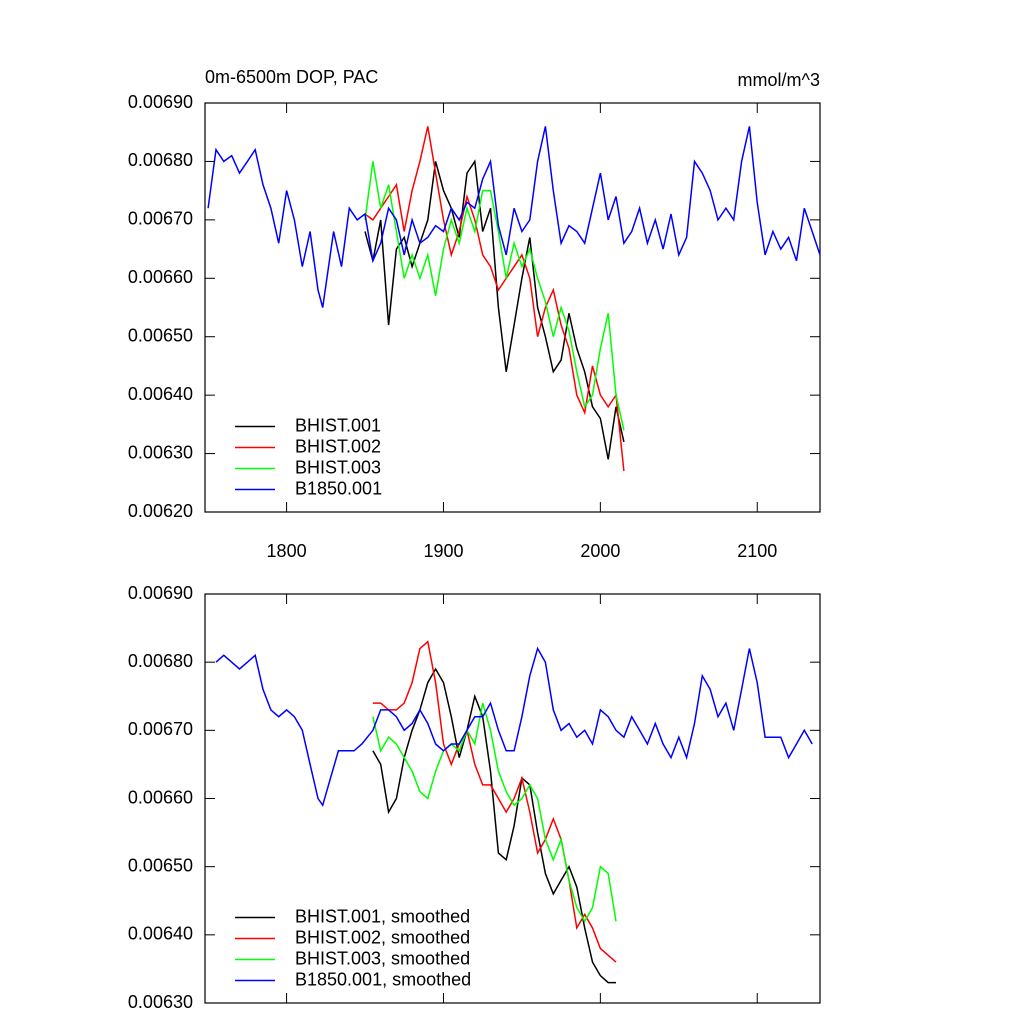  I want to click on chart-title: 0m-6500m DOP, PAC, so click(291, 77).